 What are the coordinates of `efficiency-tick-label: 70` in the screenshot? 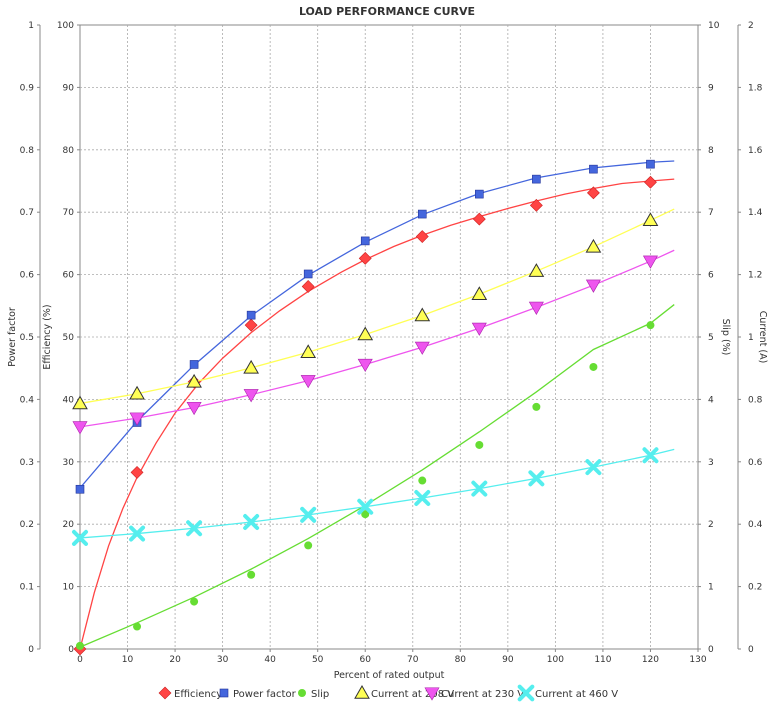 It's located at (69, 213).